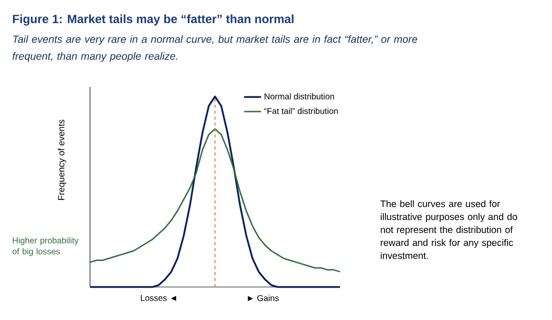  What do you see at coordinates (263, 298) in the screenshot?
I see `text: ► Gains` at bounding box center [263, 298].